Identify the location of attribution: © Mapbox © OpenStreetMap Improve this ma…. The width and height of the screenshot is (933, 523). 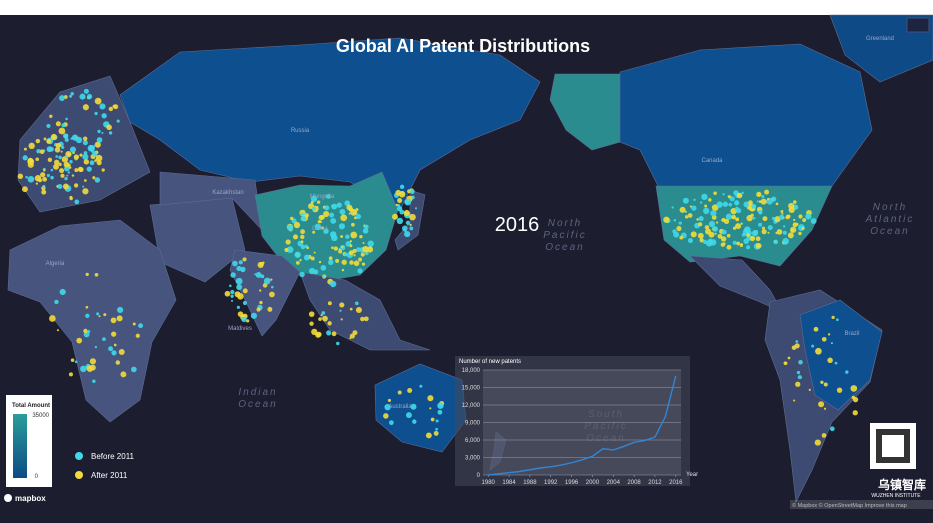
(849, 505).